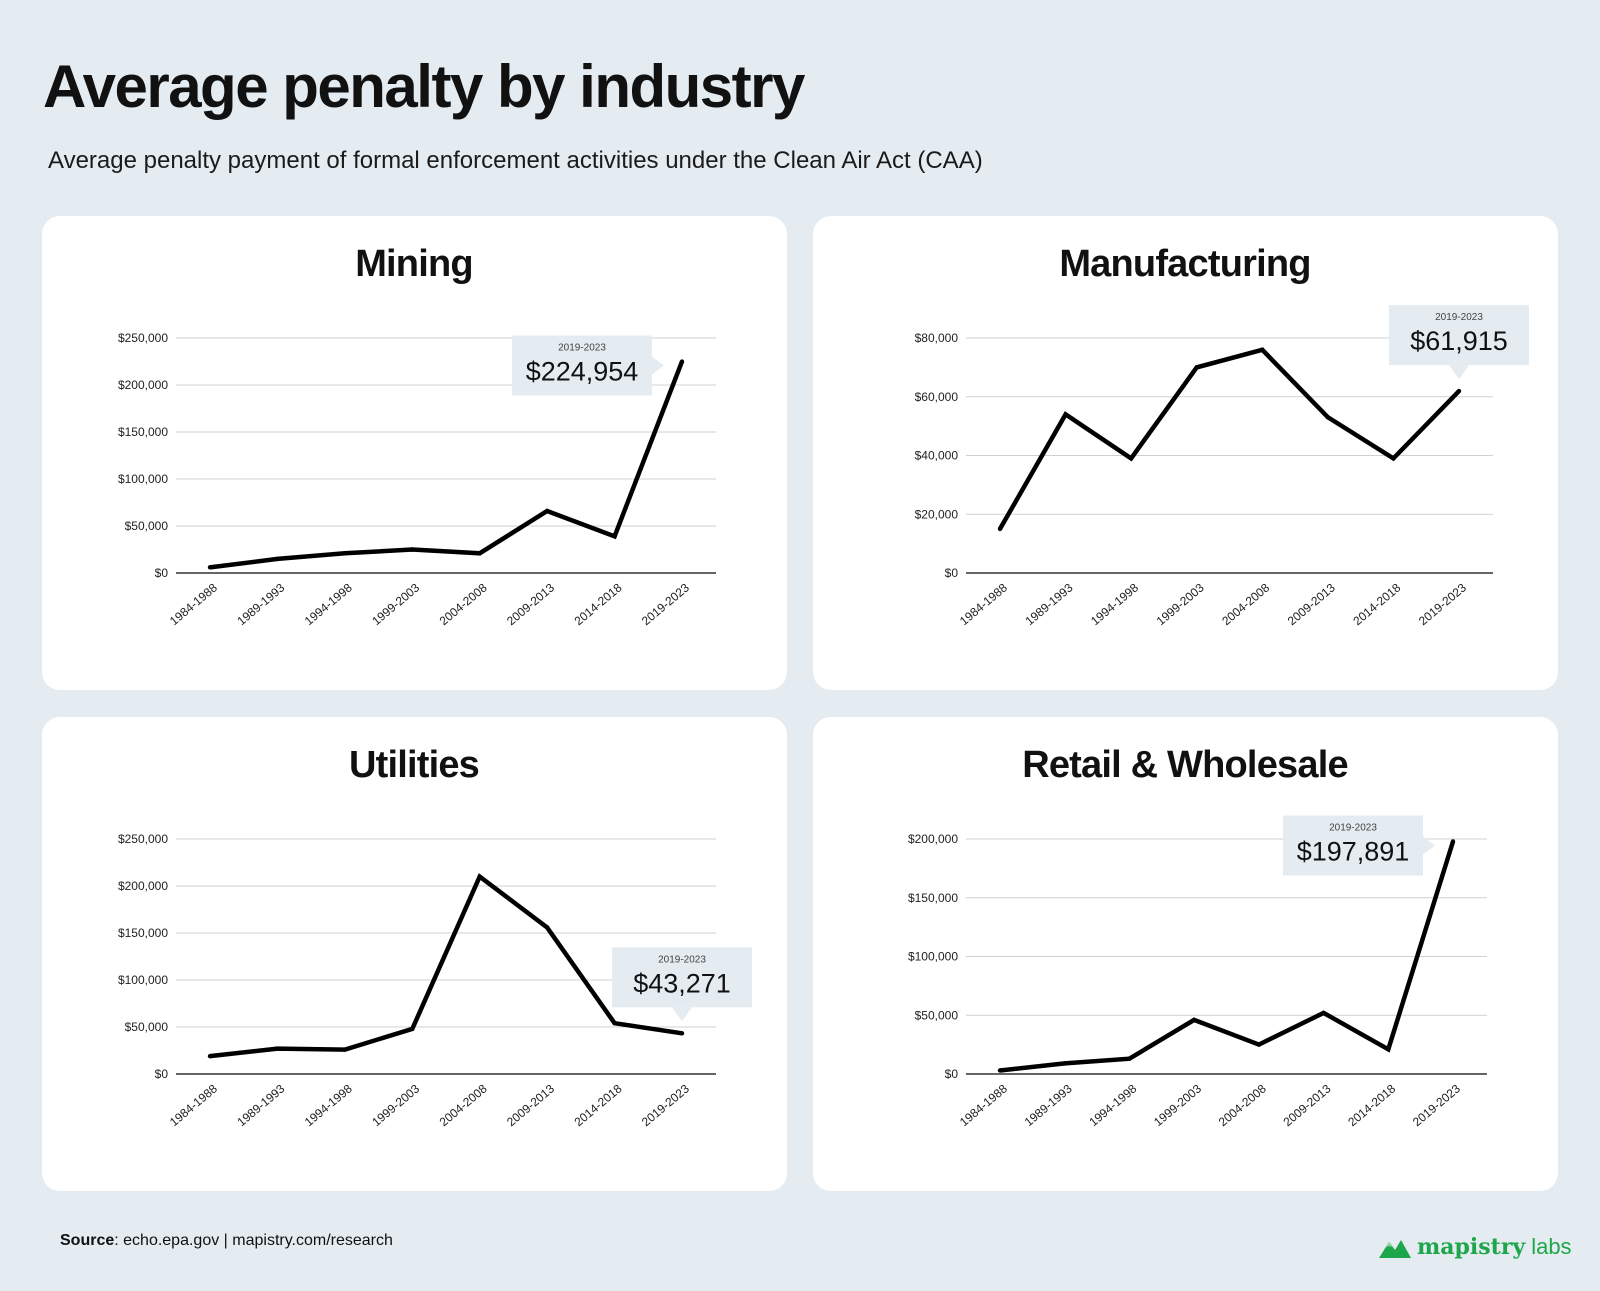  I want to click on page-title: Average penalty by industry, so click(424, 86).